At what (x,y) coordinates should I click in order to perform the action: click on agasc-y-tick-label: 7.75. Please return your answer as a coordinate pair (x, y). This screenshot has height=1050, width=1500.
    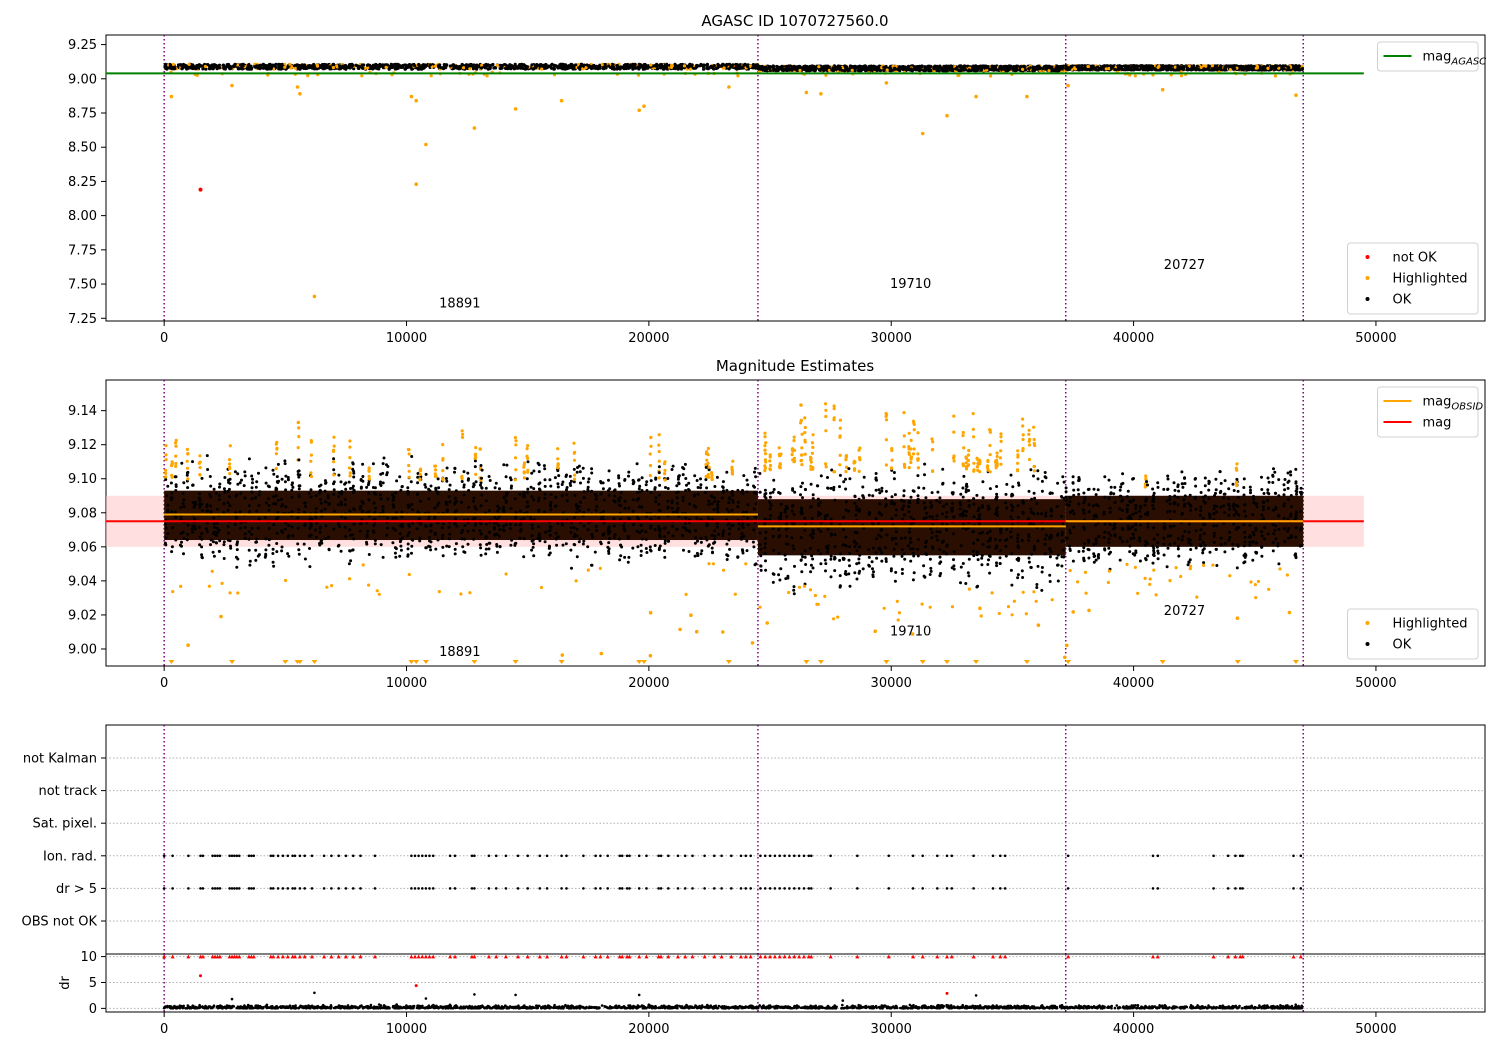
    Looking at the image, I should click on (82, 250).